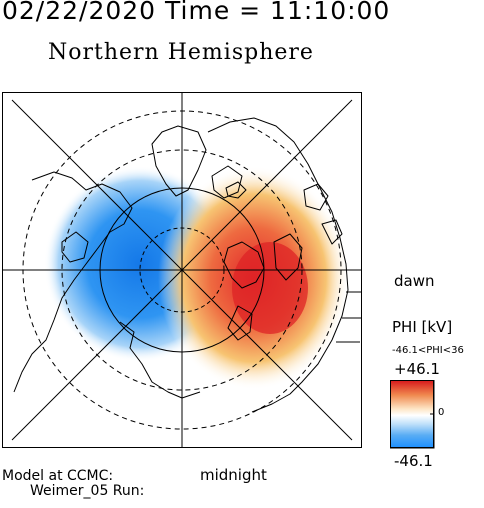 The width and height of the screenshot is (484, 508). Describe the element at coordinates (75, 247) in the screenshot. I see `coastline-hudson-bay` at that location.